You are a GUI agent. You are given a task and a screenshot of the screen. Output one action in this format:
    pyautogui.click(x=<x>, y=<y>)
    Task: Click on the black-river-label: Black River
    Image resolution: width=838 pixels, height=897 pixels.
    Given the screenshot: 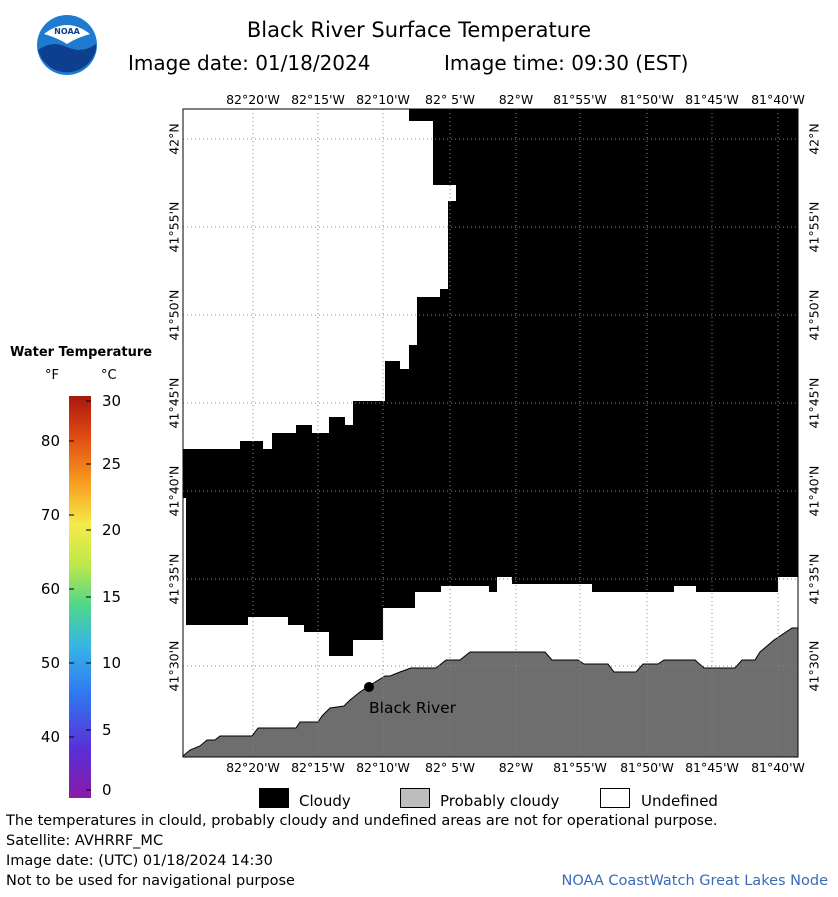 What is the action you would take?
    pyautogui.click(x=413, y=708)
    